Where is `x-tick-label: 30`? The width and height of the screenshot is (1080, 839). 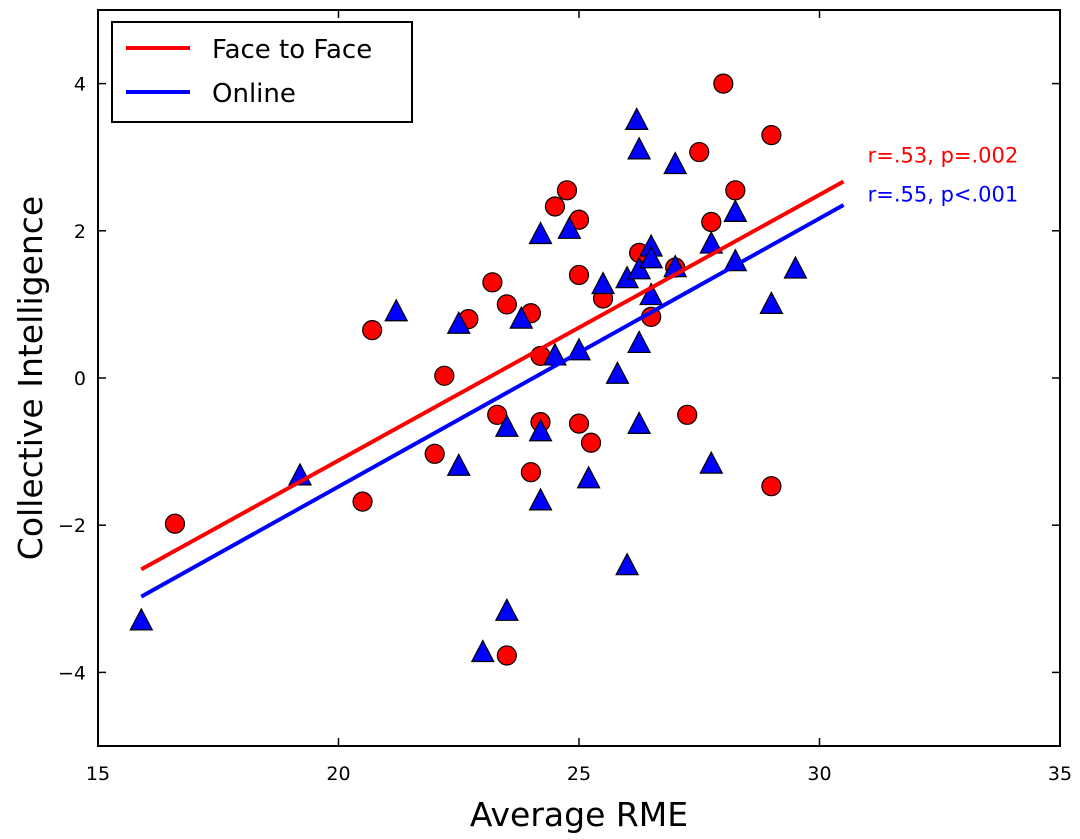 x-tick-label: 30 is located at coordinates (819, 774).